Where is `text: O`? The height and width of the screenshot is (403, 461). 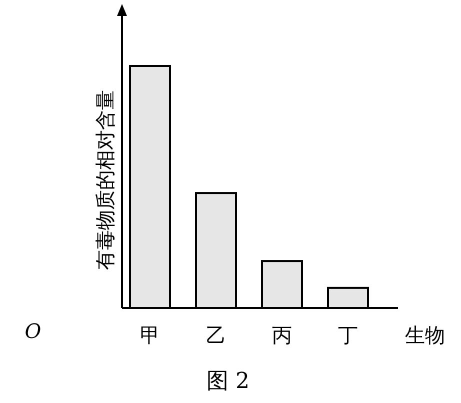
text: O is located at coordinates (33, 331).